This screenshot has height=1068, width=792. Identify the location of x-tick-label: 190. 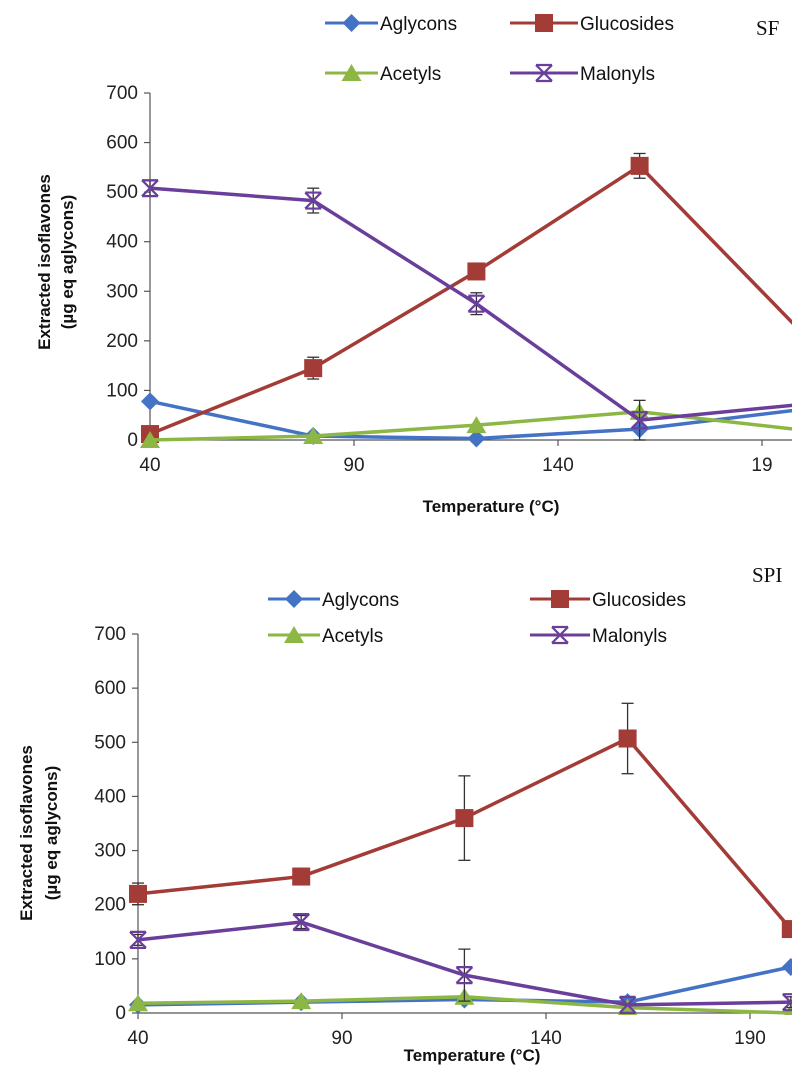
(750, 1038).